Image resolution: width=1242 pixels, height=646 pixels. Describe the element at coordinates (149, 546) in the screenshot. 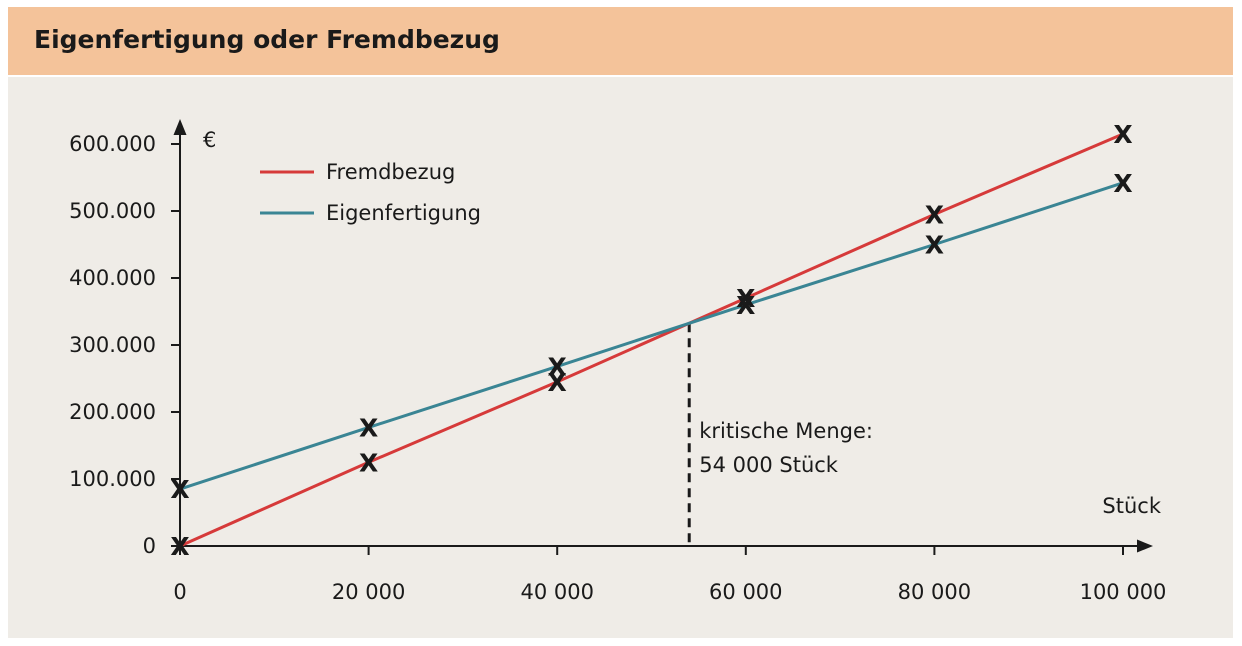

I see `y-tick-label: 0` at that location.